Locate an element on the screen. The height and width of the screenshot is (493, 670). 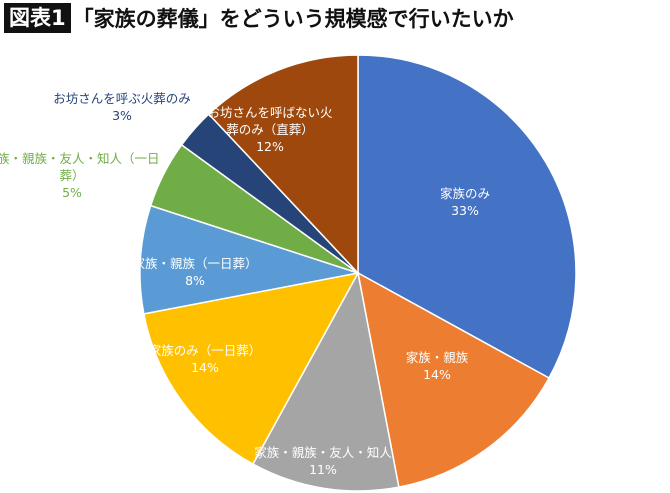
slice-label: お坊さんを呼ぶ火葬のみ 3% is located at coordinates (122, 107).